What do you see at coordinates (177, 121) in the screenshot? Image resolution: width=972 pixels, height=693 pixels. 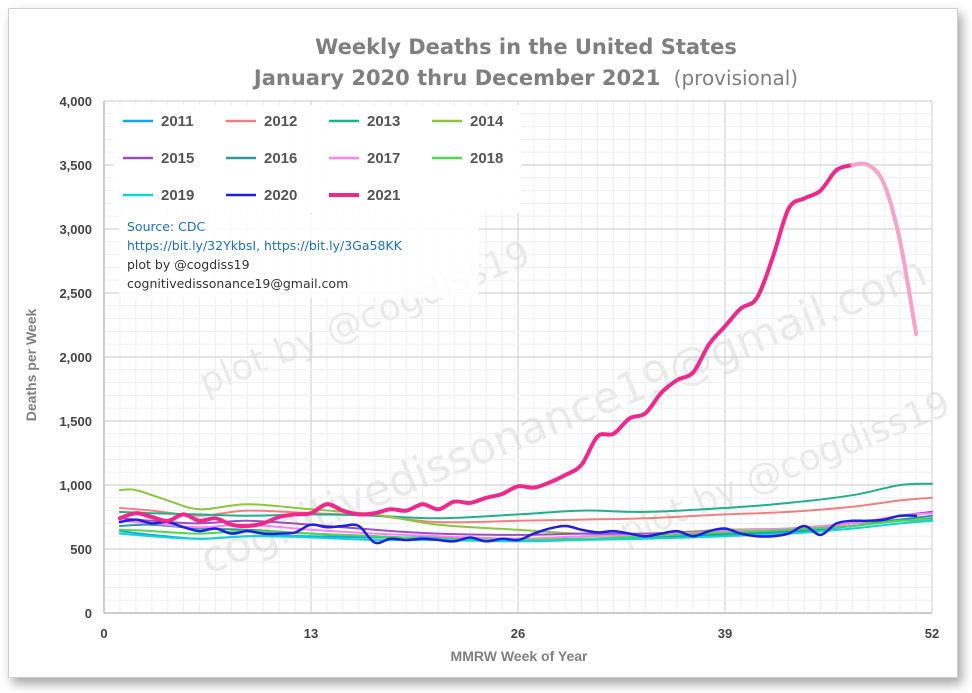 I see `legend-label-2011: 2011` at bounding box center [177, 121].